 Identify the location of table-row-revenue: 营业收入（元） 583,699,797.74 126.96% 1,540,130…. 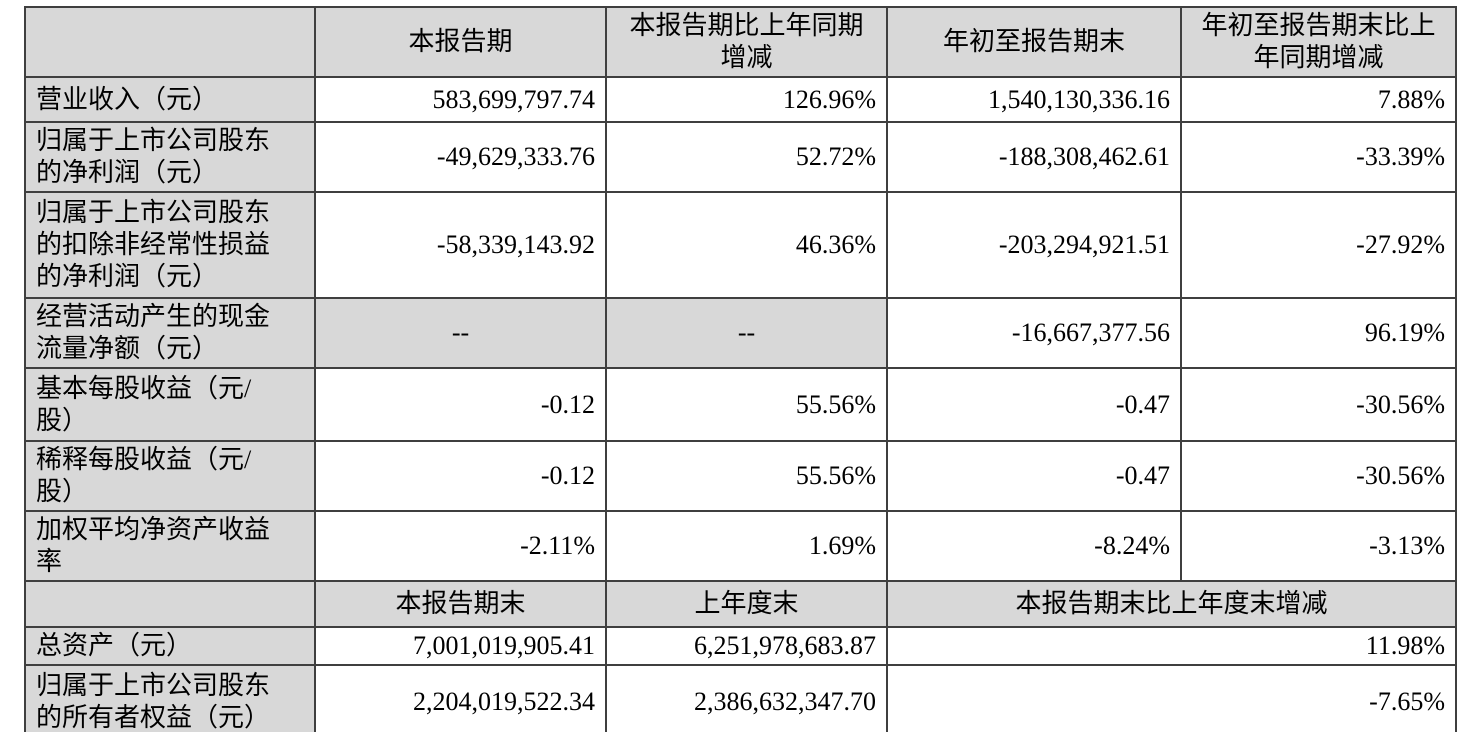
(740, 99).